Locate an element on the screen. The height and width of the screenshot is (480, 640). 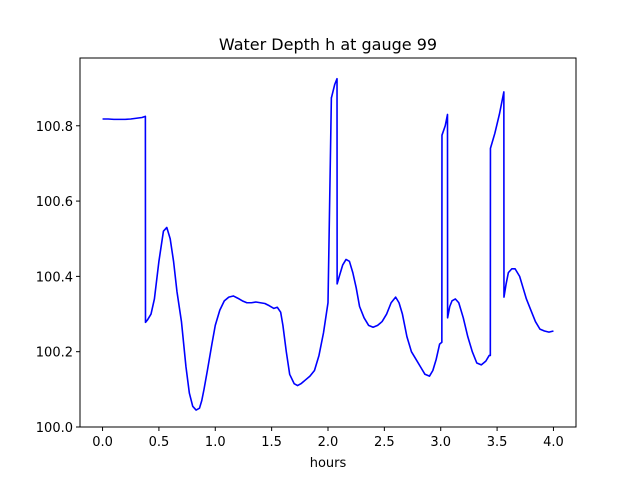
x-tick-label: 0.5 is located at coordinates (159, 442).